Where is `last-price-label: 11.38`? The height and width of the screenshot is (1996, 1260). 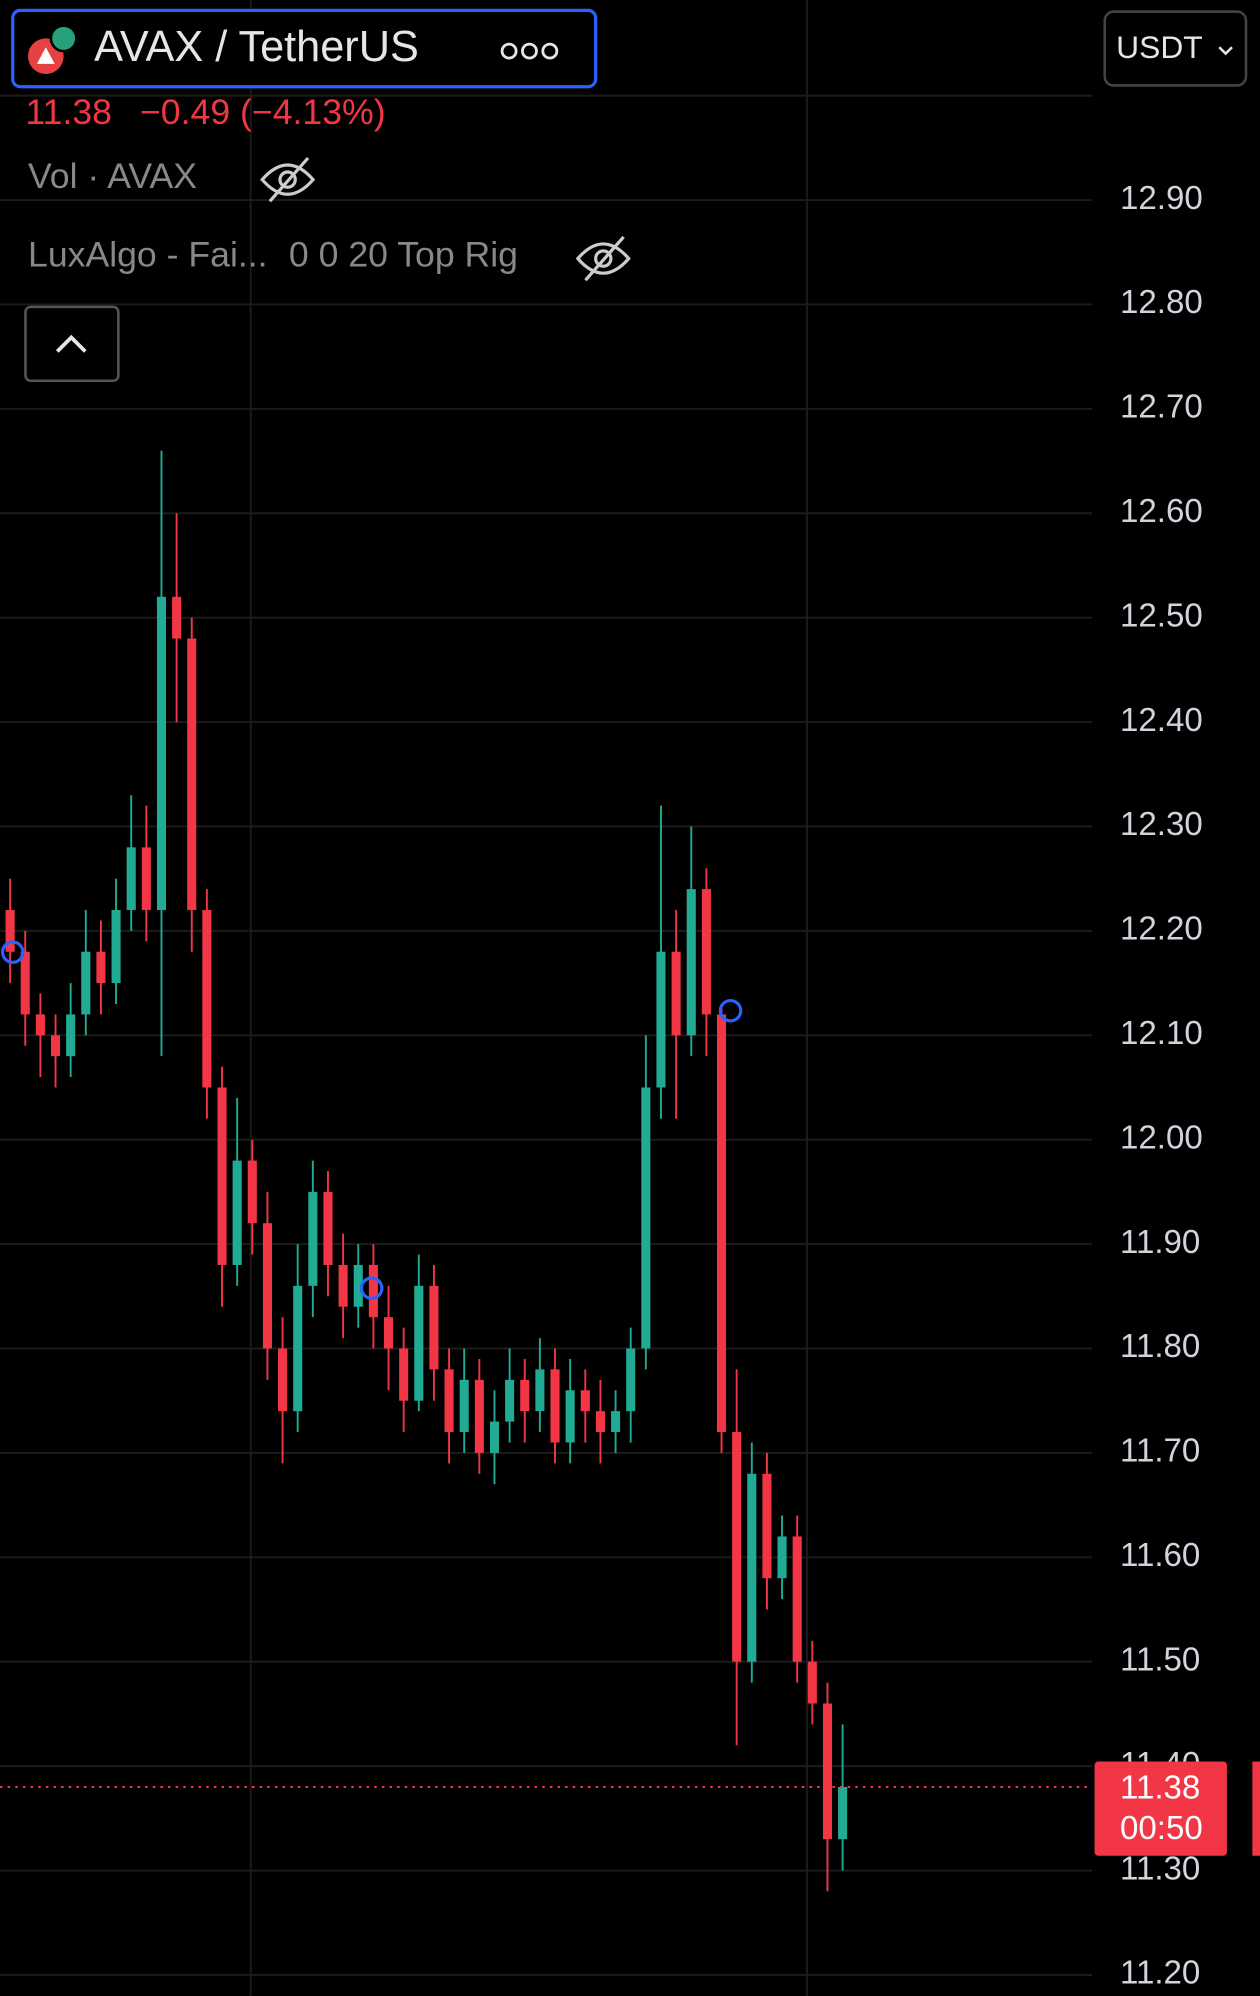
last-price-label: 11.38 is located at coordinates (1160, 1787).